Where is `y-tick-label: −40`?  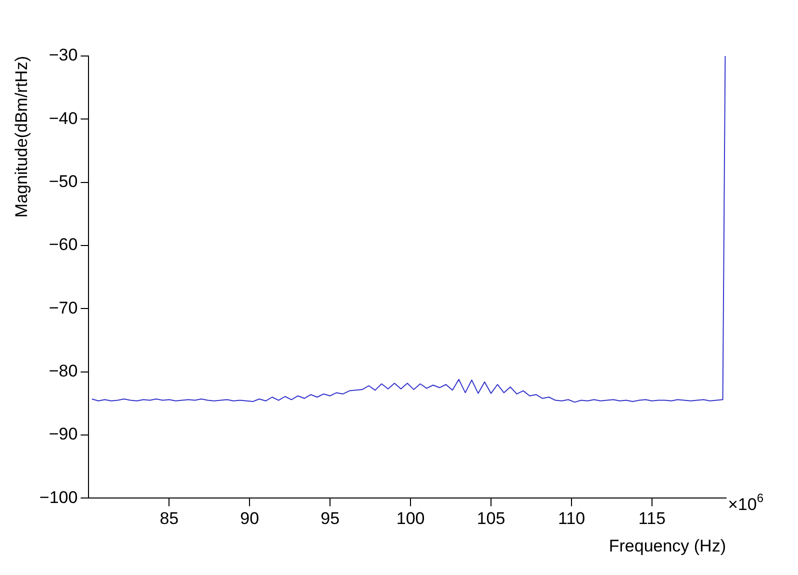 y-tick-label: −40 is located at coordinates (63, 118).